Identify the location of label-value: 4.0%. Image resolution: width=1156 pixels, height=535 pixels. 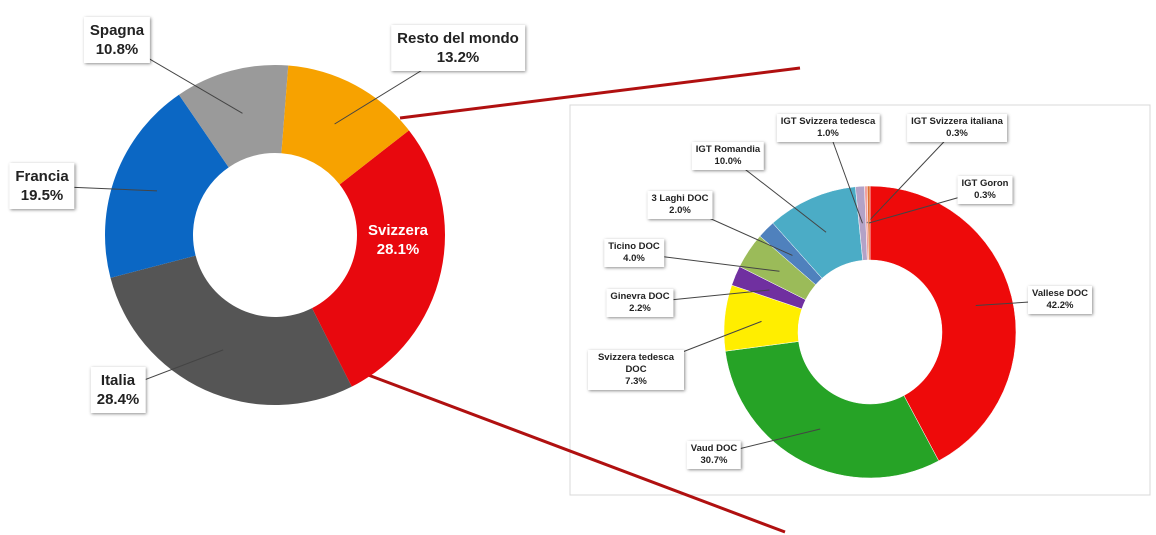
(634, 258).